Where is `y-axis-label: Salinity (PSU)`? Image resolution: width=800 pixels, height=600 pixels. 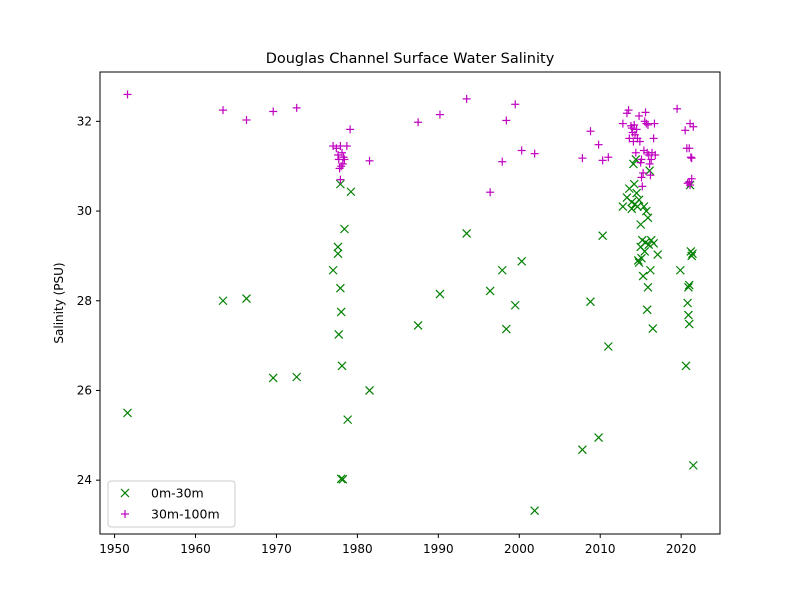
y-axis-label: Salinity (PSU) is located at coordinates (59, 302).